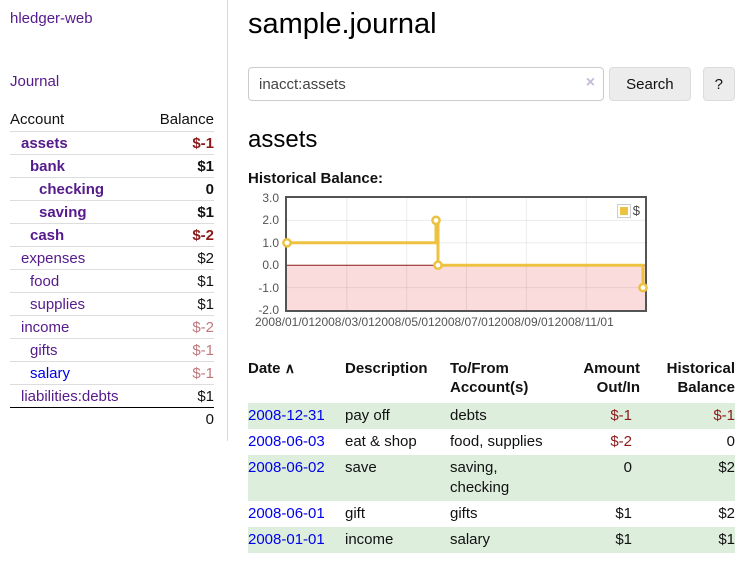 The height and width of the screenshot is (582, 742). Describe the element at coordinates (180, 304) in the screenshot. I see `account-balance-supplies: $1` at that location.